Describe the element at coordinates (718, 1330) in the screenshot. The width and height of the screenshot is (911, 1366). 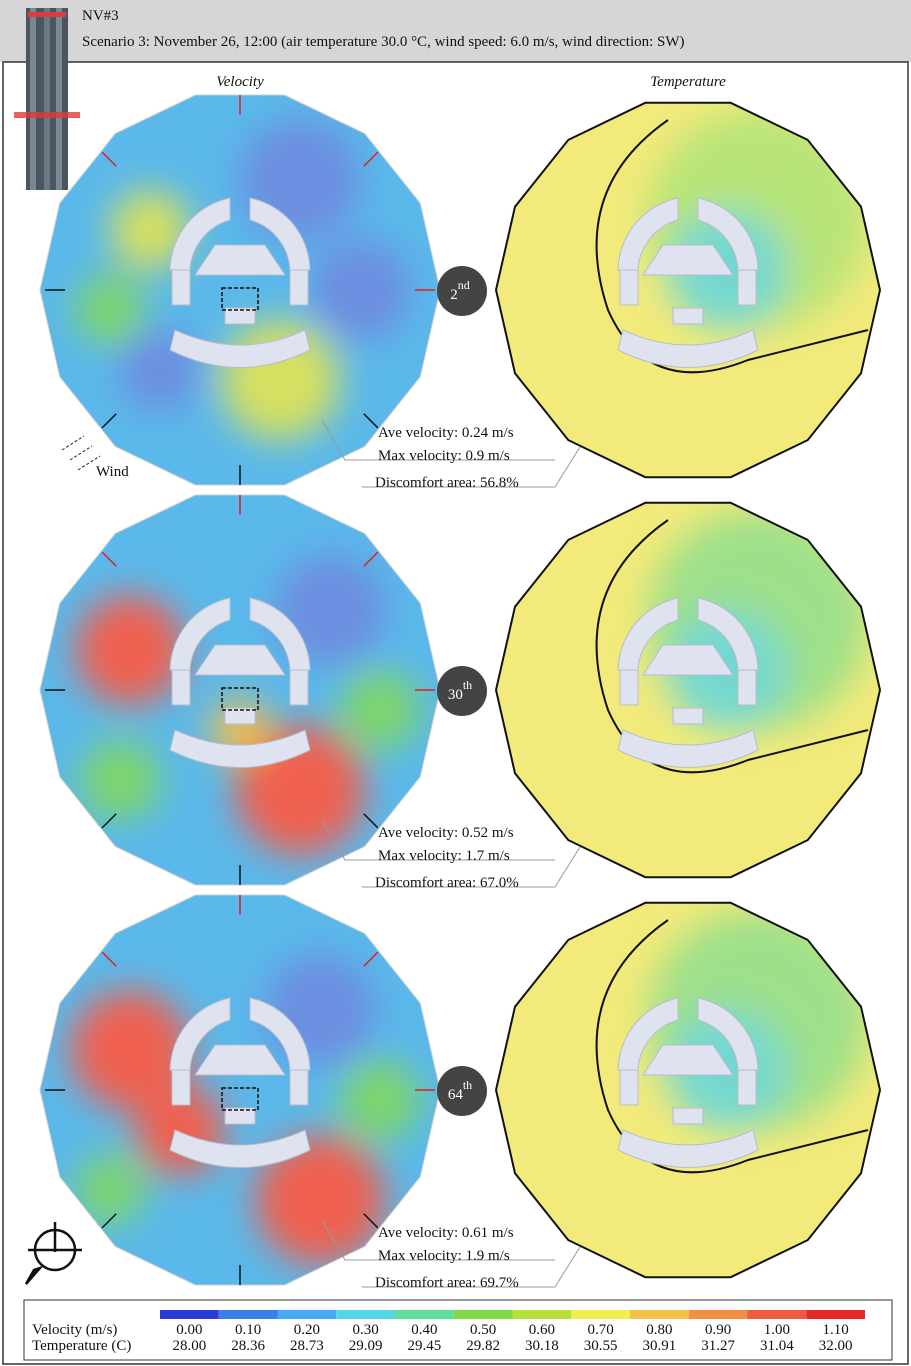
I see `velocity-value: 0.90` at that location.